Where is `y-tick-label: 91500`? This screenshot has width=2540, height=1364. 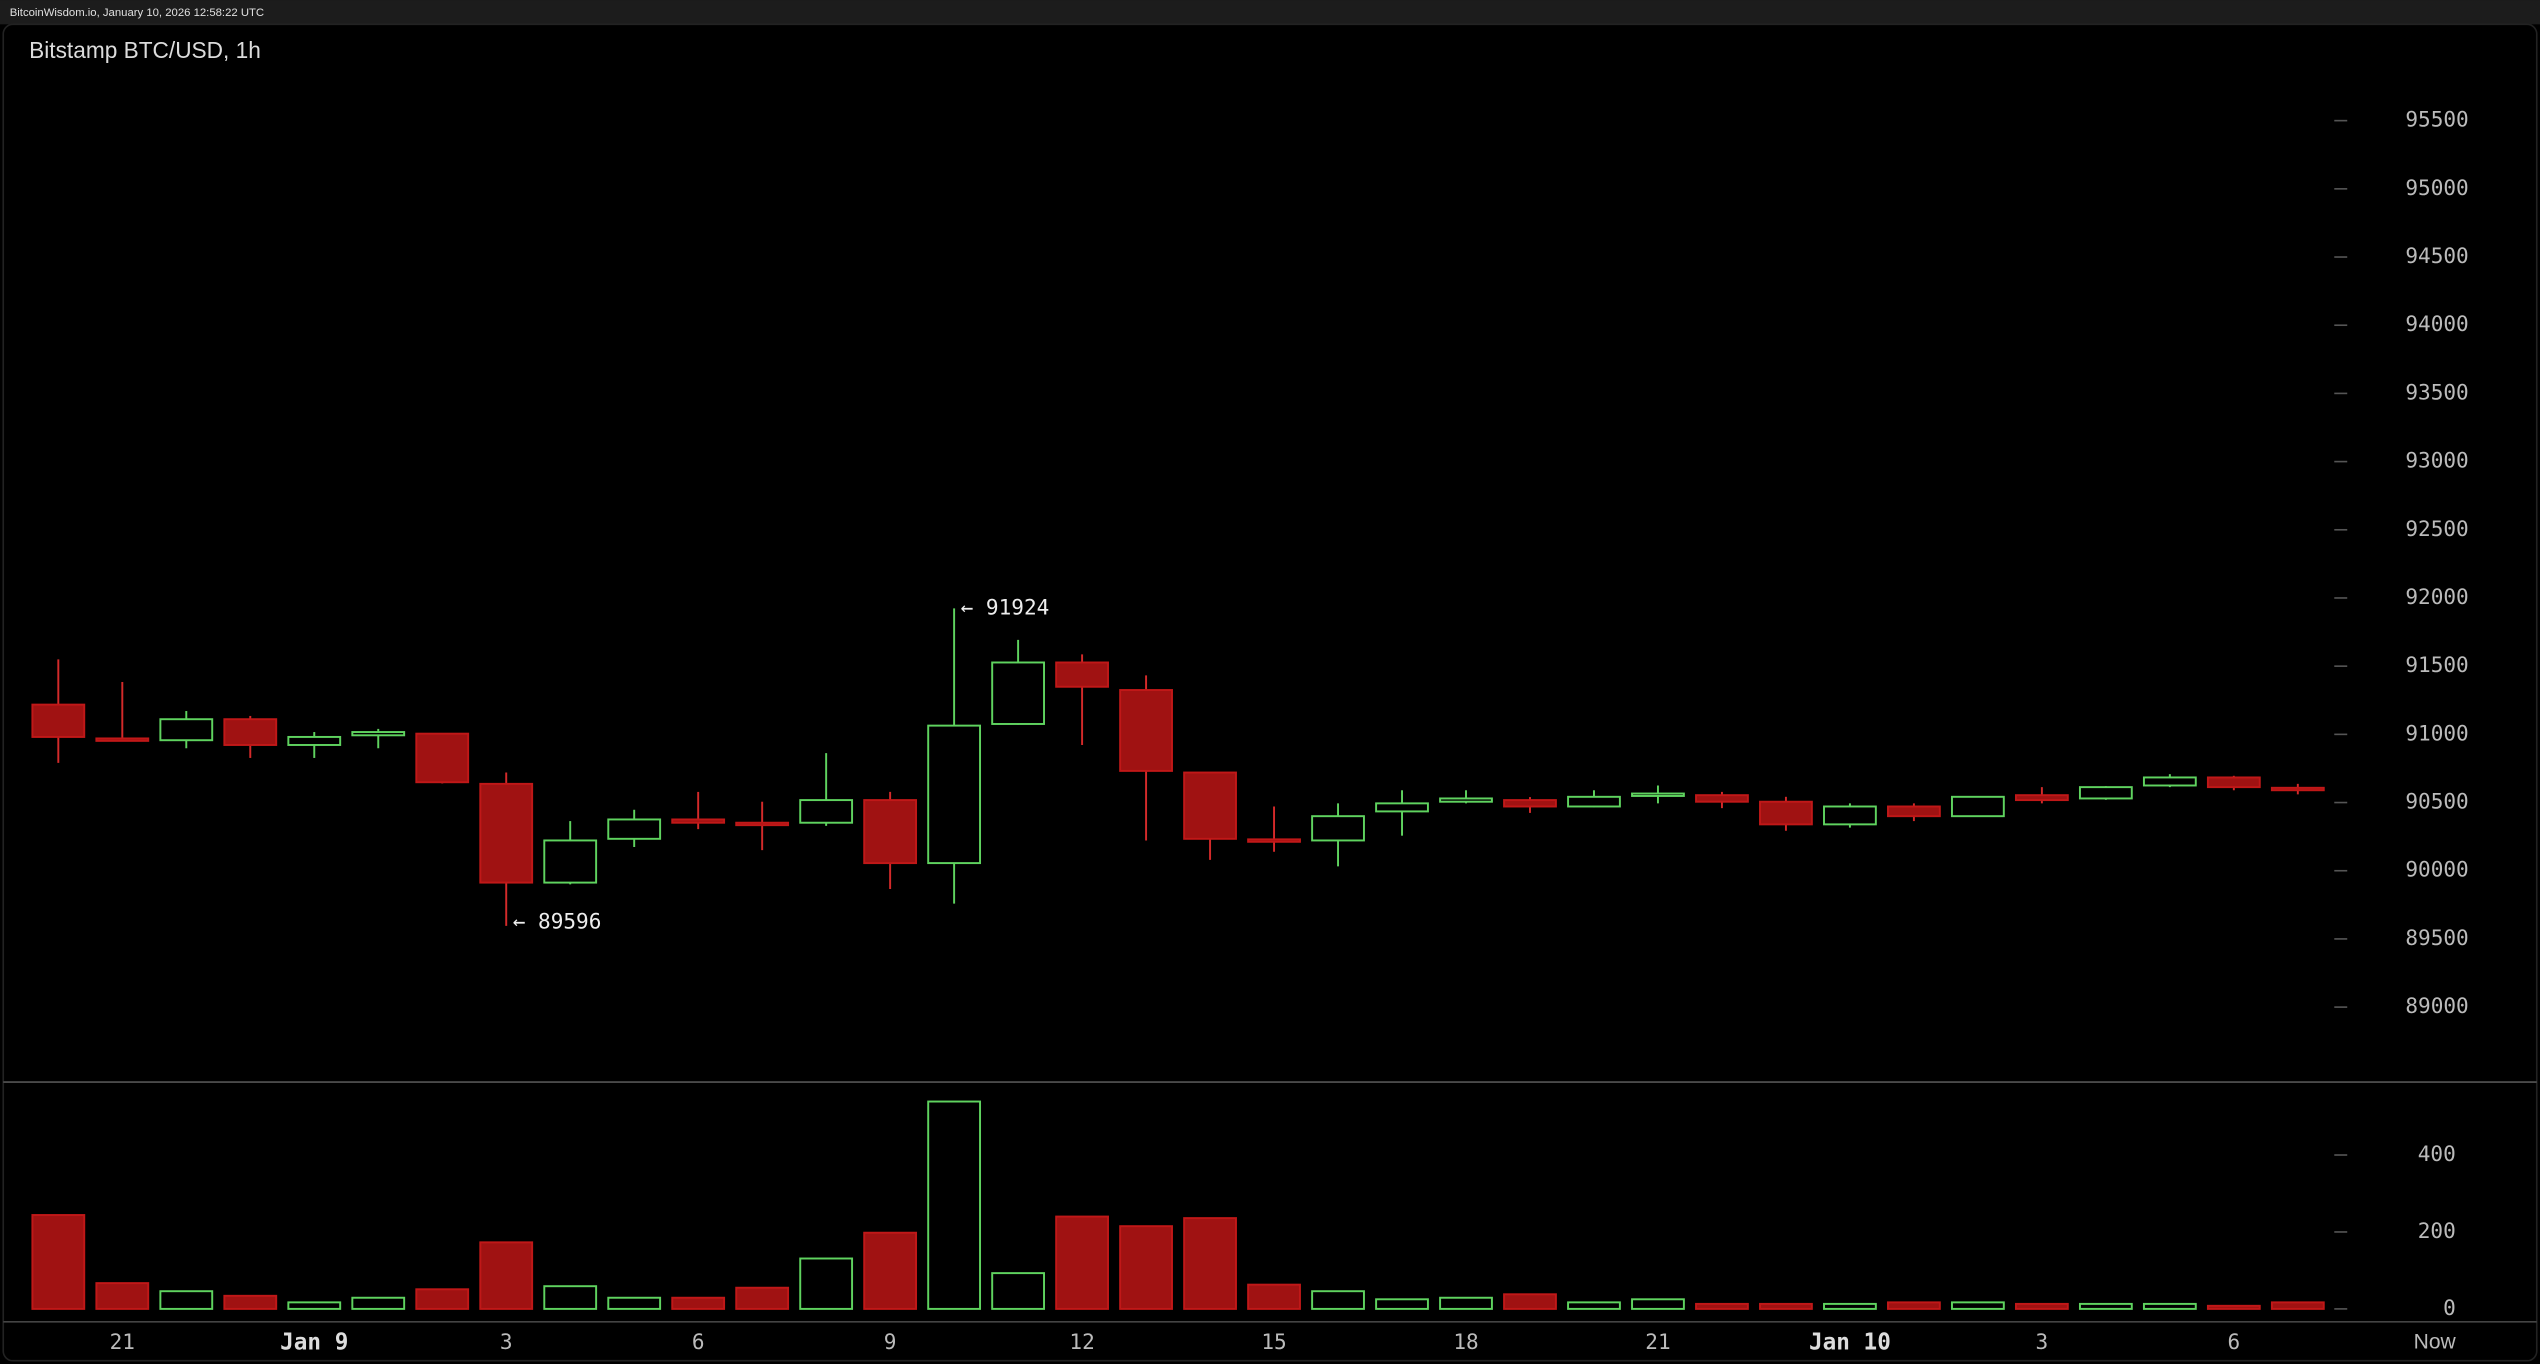 y-tick-label: 91500 is located at coordinates (2436, 664).